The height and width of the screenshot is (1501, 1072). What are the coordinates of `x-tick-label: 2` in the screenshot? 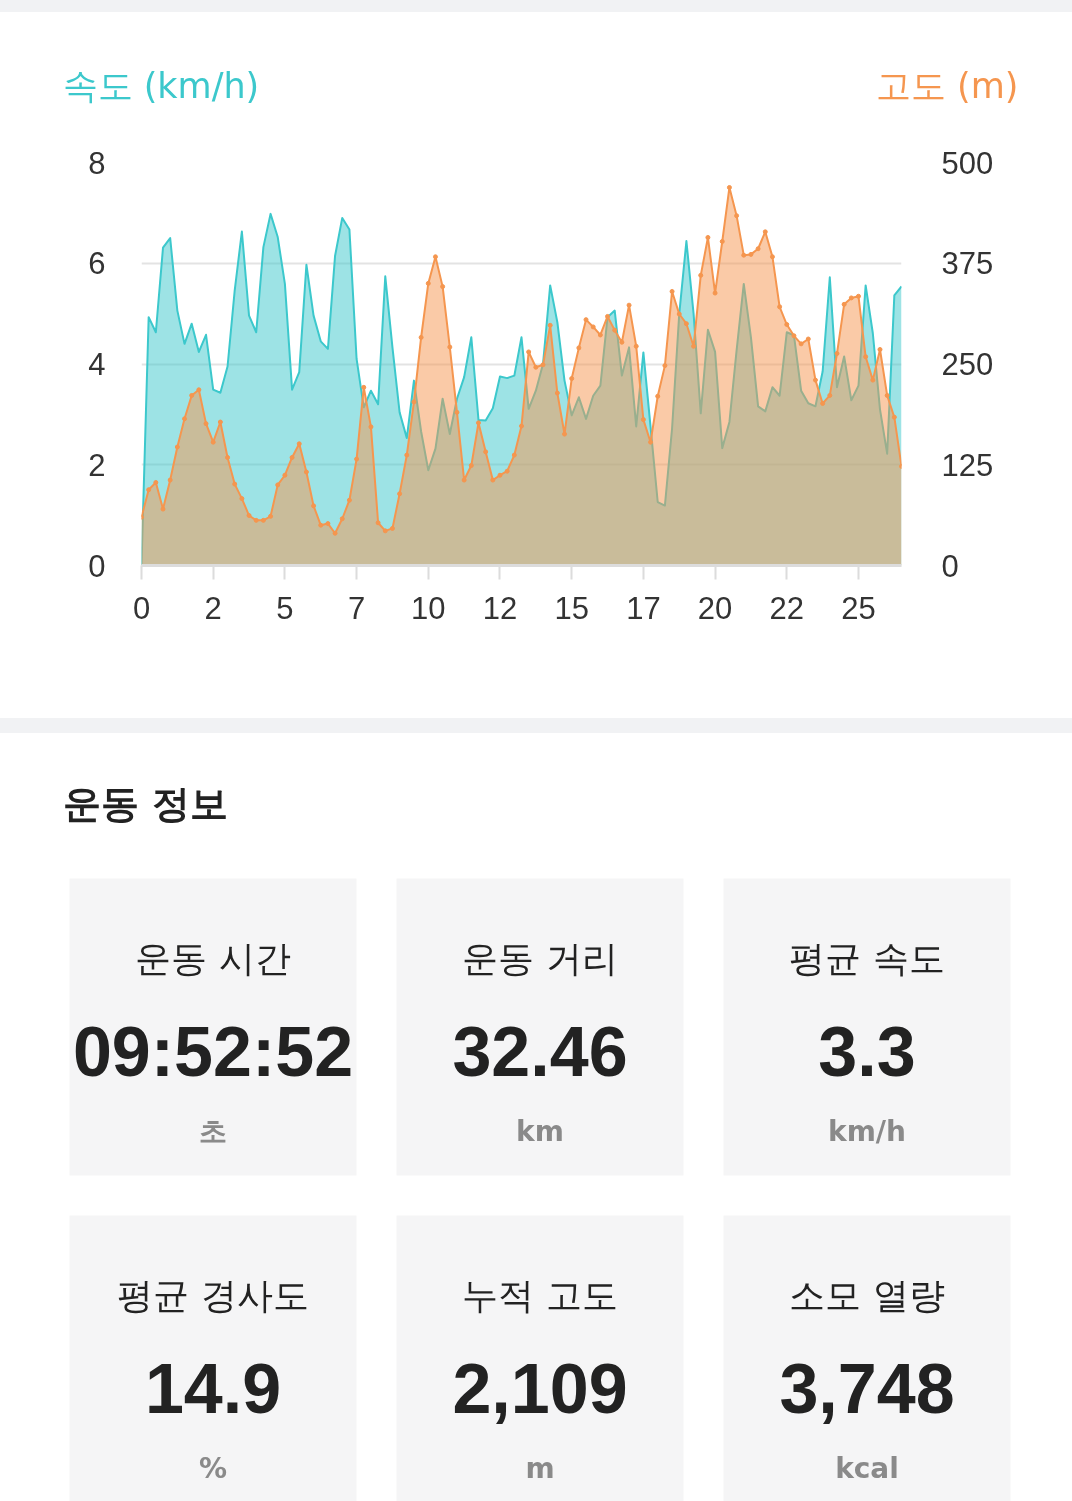 It's located at (213, 608).